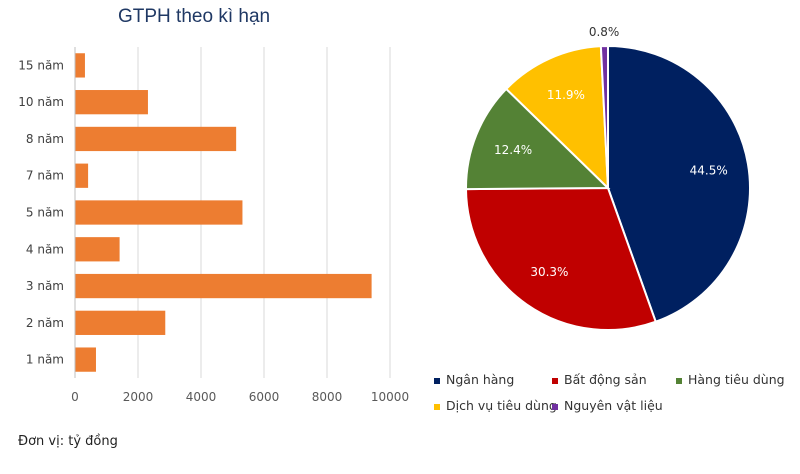 This screenshot has width=800, height=474. Describe the element at coordinates (194, 16) in the screenshot. I see `bar-chart-title: GTPH theo kì hạn` at that location.